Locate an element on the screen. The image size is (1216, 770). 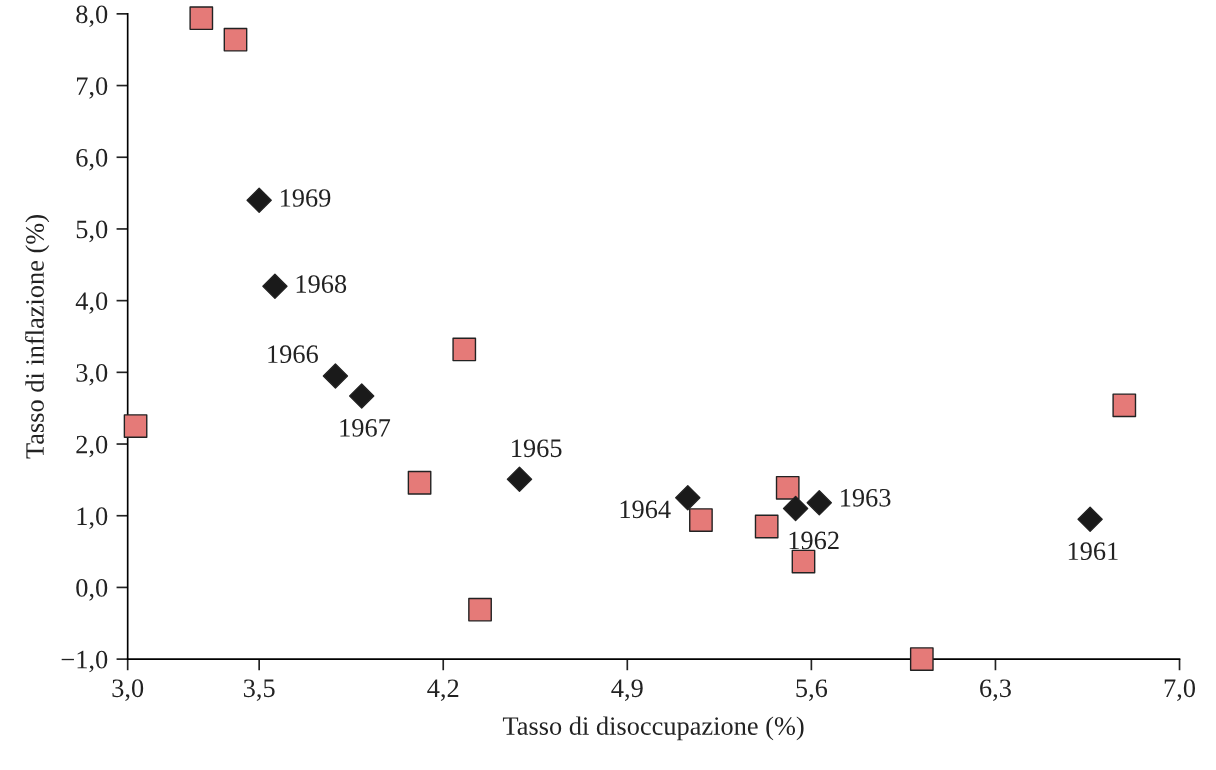
annotation: 1964 is located at coordinates (645, 509).